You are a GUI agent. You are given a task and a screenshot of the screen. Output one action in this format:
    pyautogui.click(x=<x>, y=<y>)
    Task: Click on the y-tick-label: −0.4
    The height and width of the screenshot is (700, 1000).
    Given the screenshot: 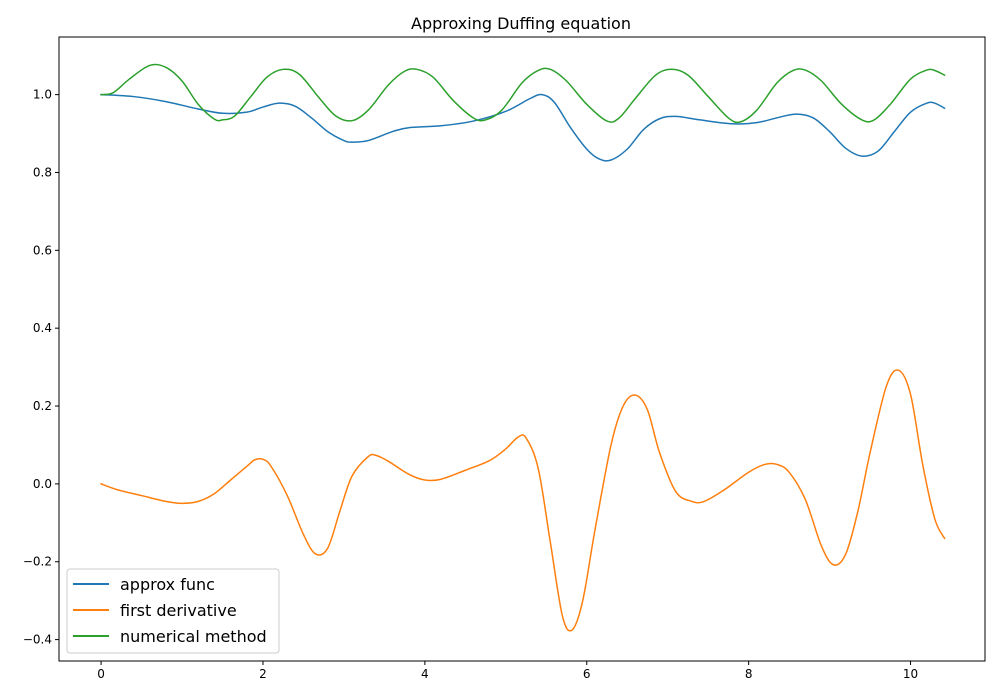 What is the action you would take?
    pyautogui.click(x=37, y=640)
    